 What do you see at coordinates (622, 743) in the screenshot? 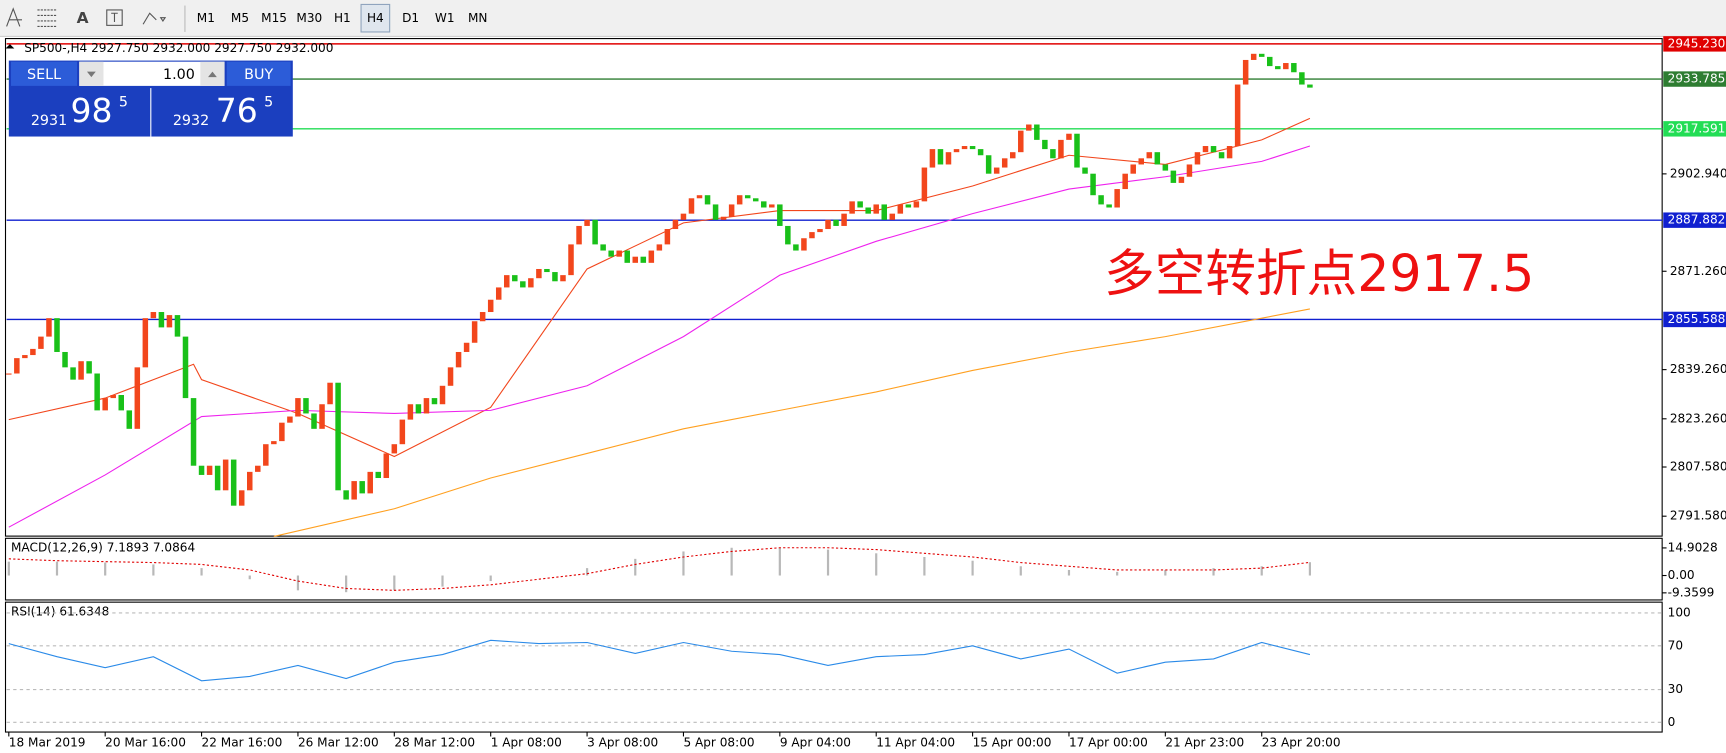
I see `x-tick-label: 3 Apr 08:00` at bounding box center [622, 743].